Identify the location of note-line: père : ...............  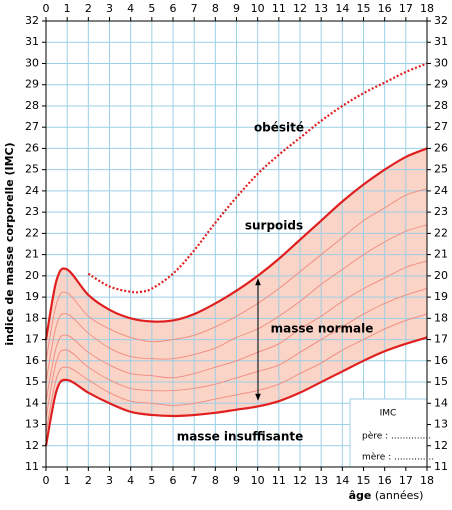
(396, 436).